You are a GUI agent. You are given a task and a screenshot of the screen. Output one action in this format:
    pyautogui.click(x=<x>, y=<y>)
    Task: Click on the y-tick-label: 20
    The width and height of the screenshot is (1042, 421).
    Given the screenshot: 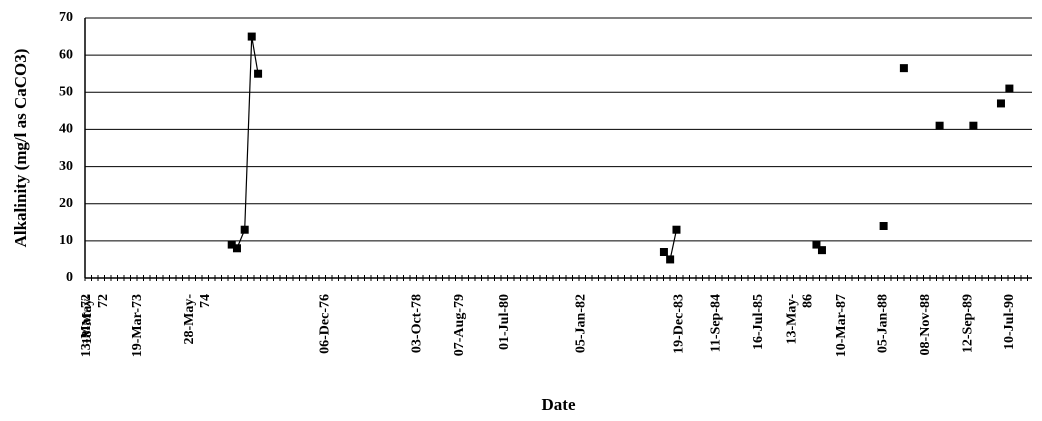 What is the action you would take?
    pyautogui.click(x=66, y=203)
    